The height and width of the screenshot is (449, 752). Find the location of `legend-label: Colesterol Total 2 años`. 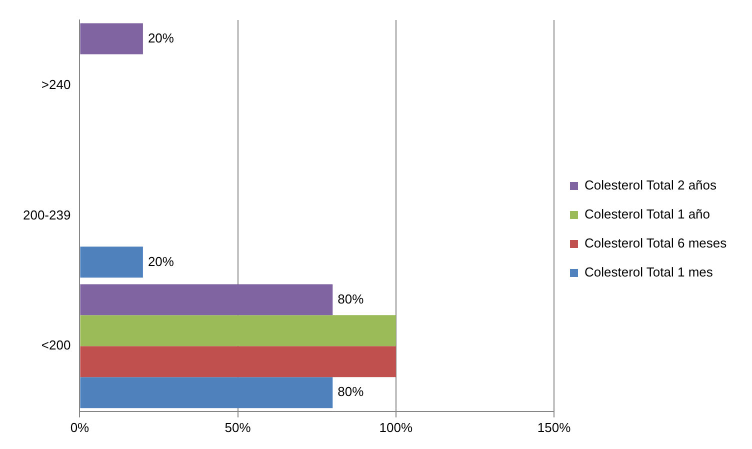

legend-label: Colesterol Total 2 años is located at coordinates (651, 185).